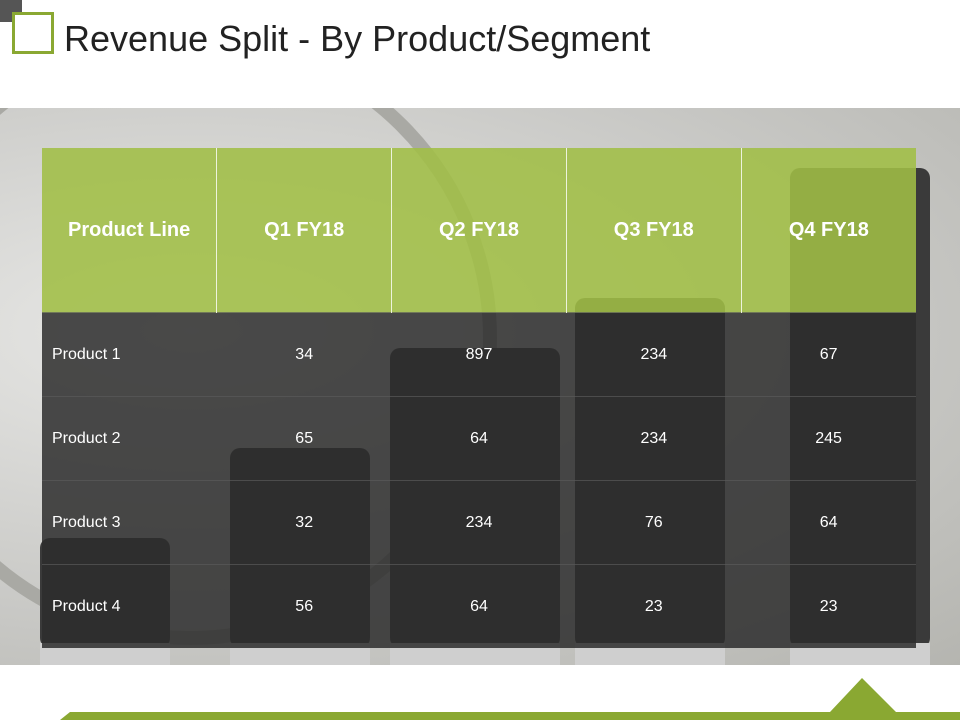 The image size is (960, 720). I want to click on table-row: Product 4 56 64 23 23, so click(479, 606).